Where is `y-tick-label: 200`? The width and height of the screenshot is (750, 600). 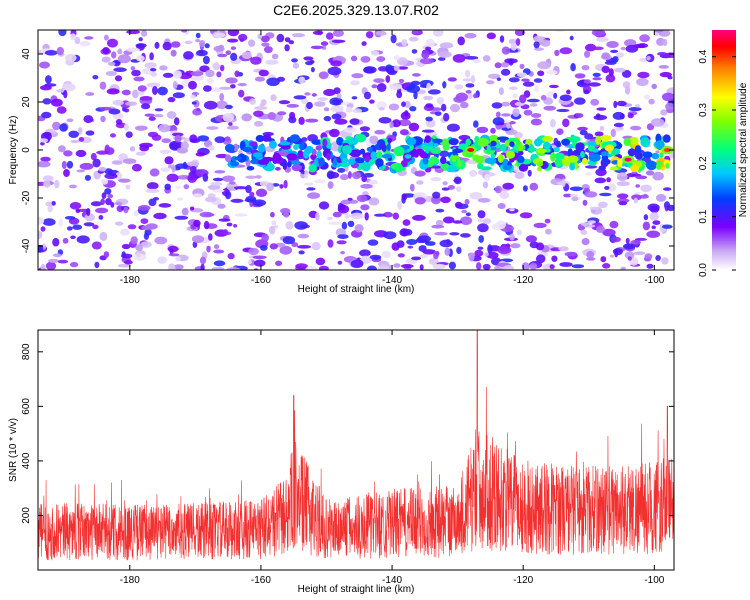
y-tick-label: 200 is located at coordinates (26, 515).